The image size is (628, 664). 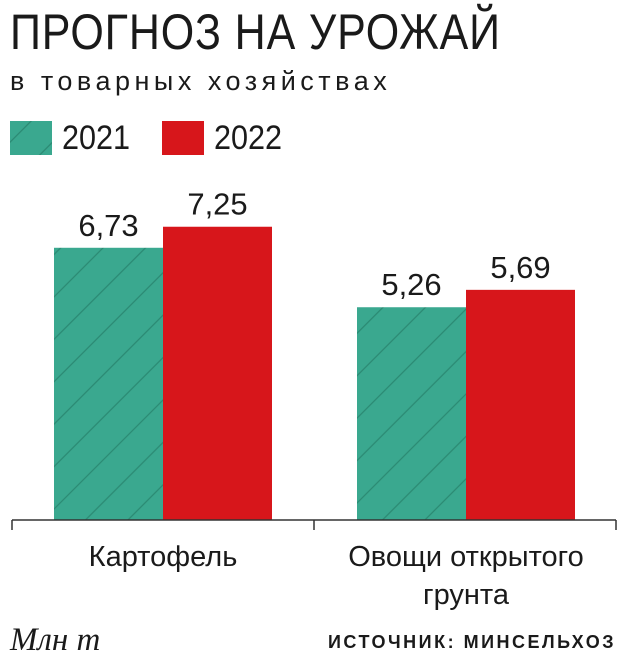 What do you see at coordinates (201, 81) in the screenshot?
I see `chart-subtitle: в товарных хозяйствах` at bounding box center [201, 81].